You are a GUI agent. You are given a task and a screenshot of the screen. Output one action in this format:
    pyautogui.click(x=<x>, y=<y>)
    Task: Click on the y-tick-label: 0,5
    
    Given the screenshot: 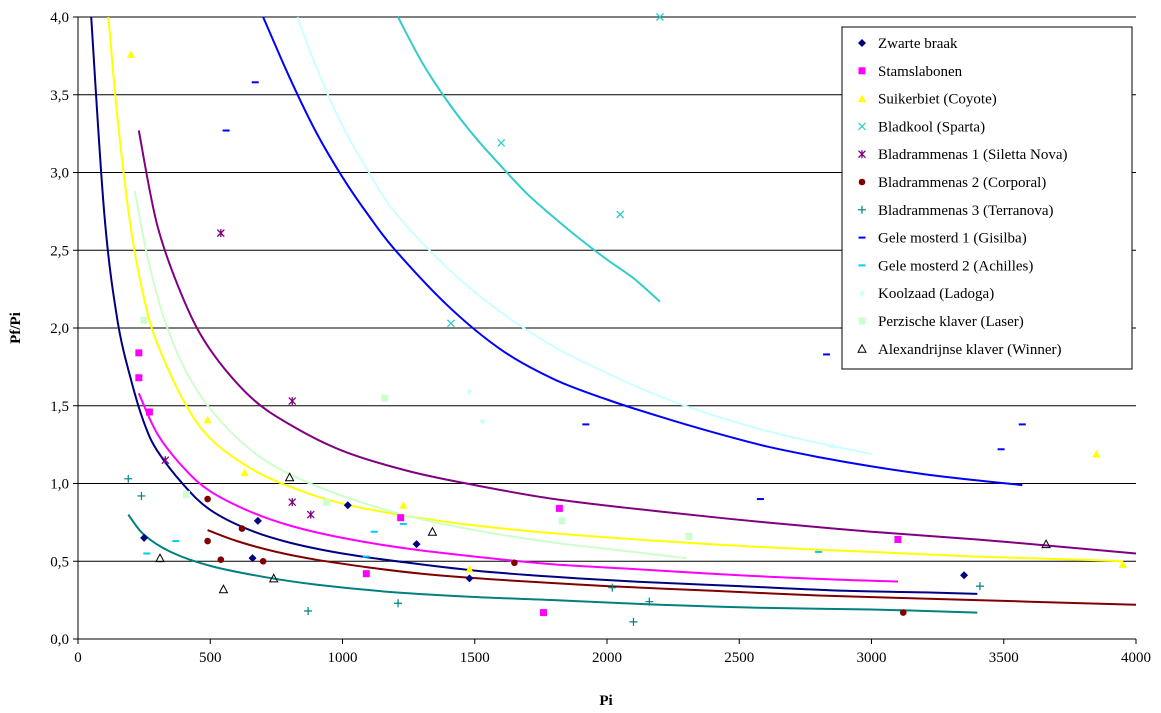 What is the action you would take?
    pyautogui.click(x=59, y=562)
    